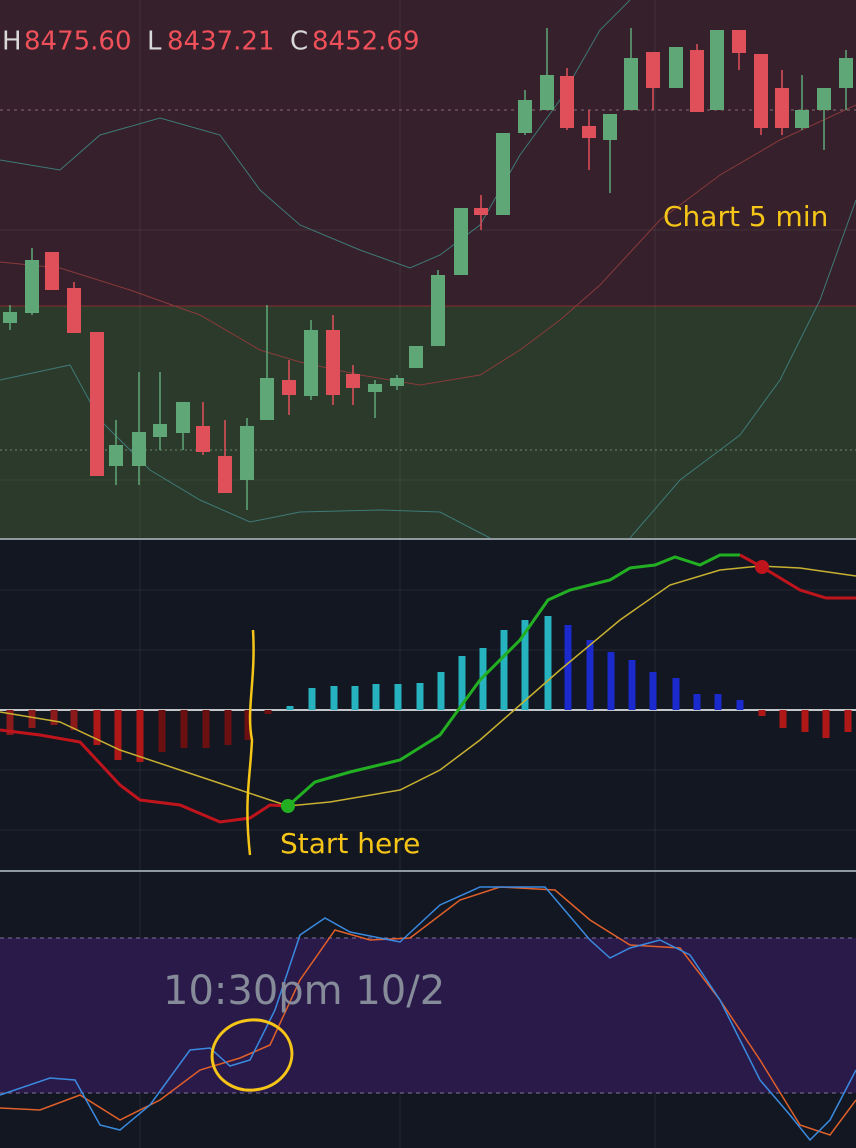  What do you see at coordinates (350, 843) in the screenshot?
I see `start-note: Start here` at bounding box center [350, 843].